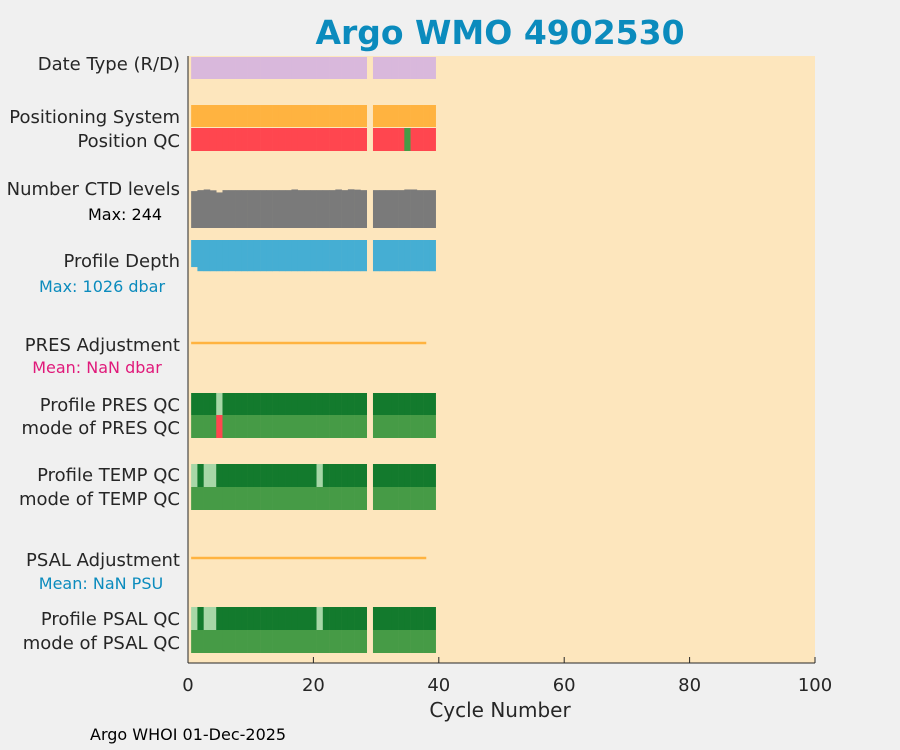 This screenshot has height=750, width=900. Describe the element at coordinates (188, 734) in the screenshot. I see `footer-credit: Argo WHOI 01-Dec-2025` at that location.